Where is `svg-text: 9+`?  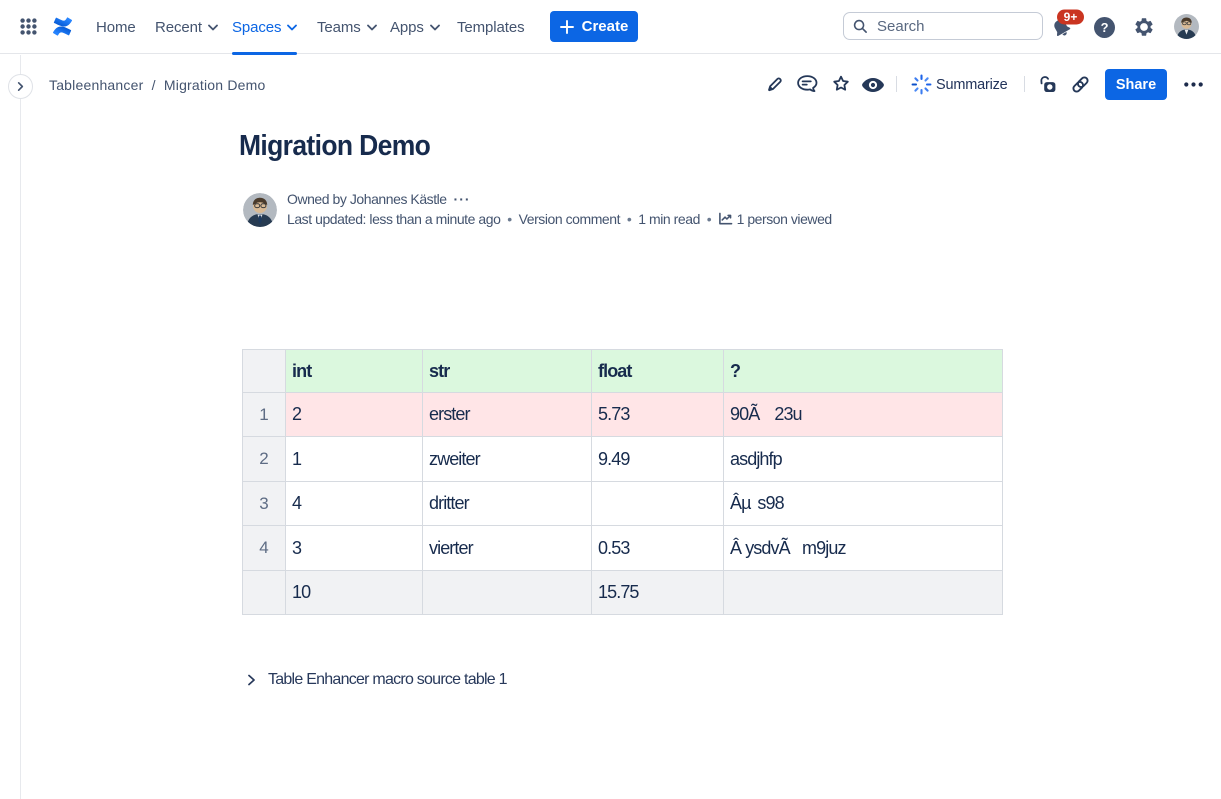
svg-text: 9+ is located at coordinates (1071, 17).